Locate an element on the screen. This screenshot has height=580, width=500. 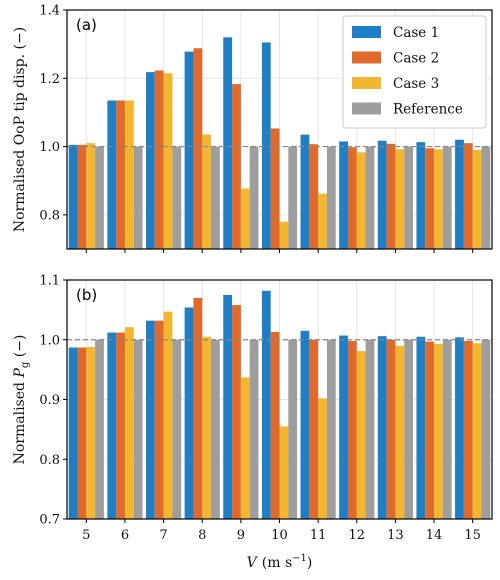
y-tick-label-a-1: 1.0 is located at coordinates (49, 147).